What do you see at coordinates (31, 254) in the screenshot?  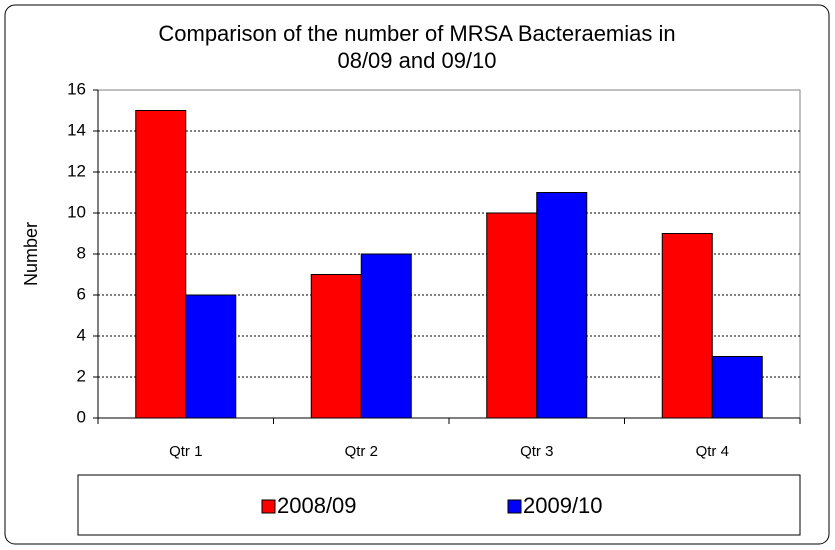 I see `y-axis-label: Number` at bounding box center [31, 254].